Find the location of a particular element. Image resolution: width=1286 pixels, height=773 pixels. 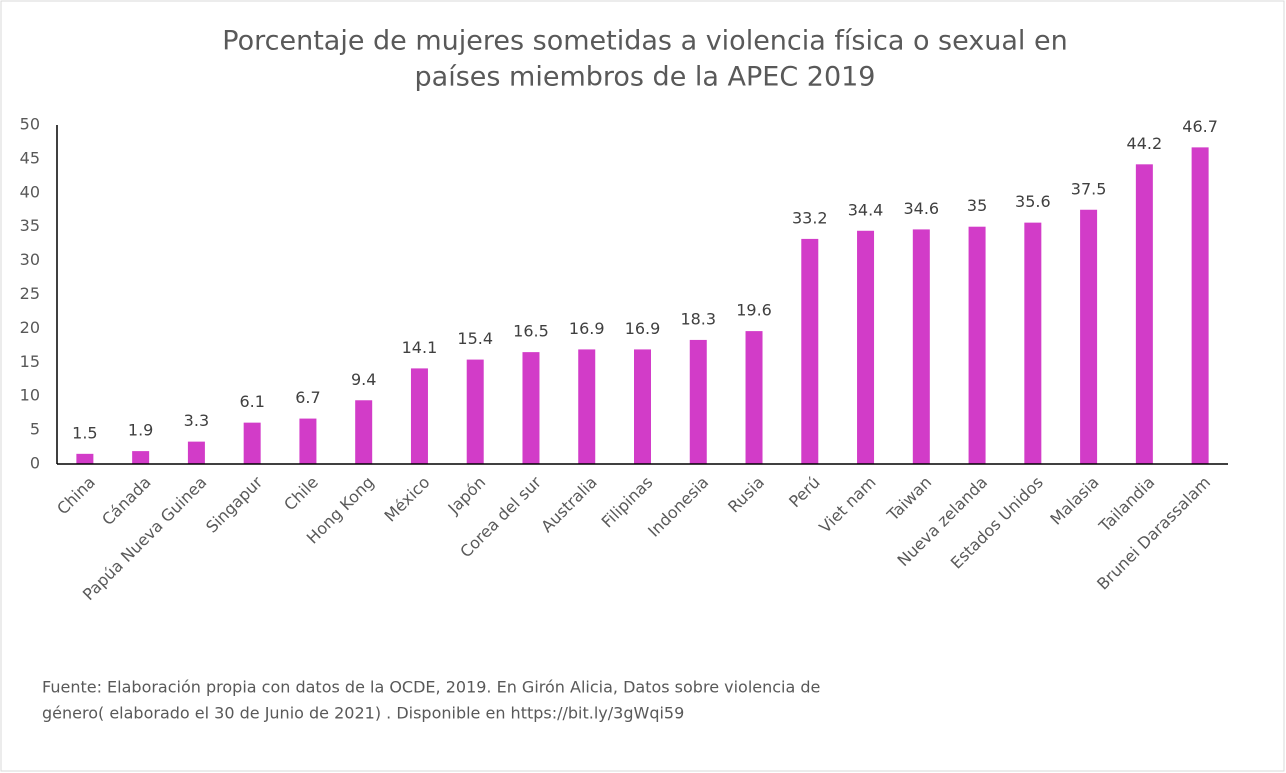

y-tick-label: 40 is located at coordinates (30, 191).